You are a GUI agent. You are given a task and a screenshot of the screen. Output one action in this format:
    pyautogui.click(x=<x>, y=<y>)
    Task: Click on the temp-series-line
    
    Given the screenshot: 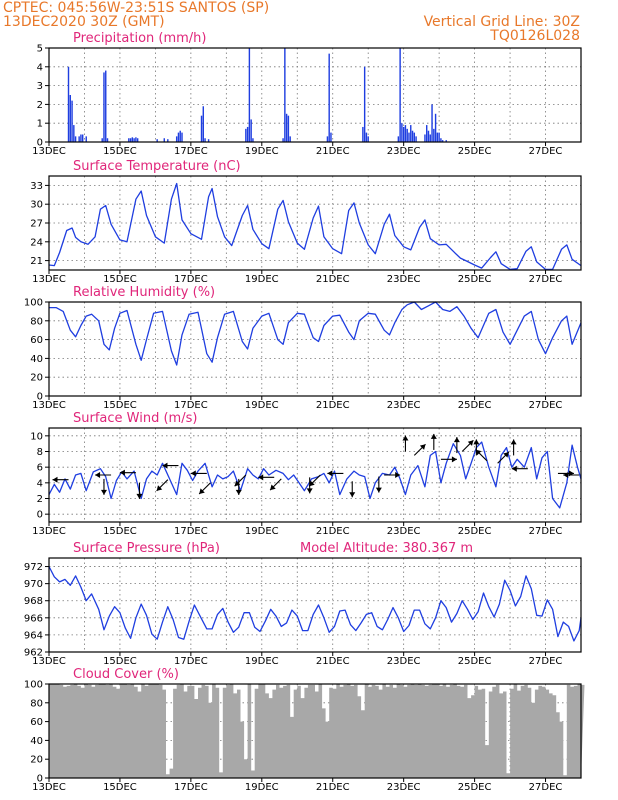 What is the action you would take?
    pyautogui.click(x=315, y=226)
    